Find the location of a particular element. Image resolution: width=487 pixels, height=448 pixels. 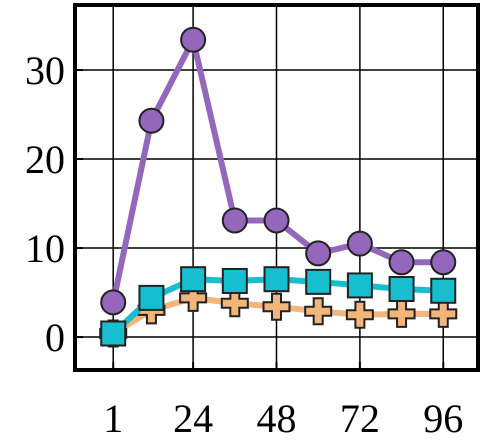

x-tick-label: 1 is located at coordinates (113, 418).